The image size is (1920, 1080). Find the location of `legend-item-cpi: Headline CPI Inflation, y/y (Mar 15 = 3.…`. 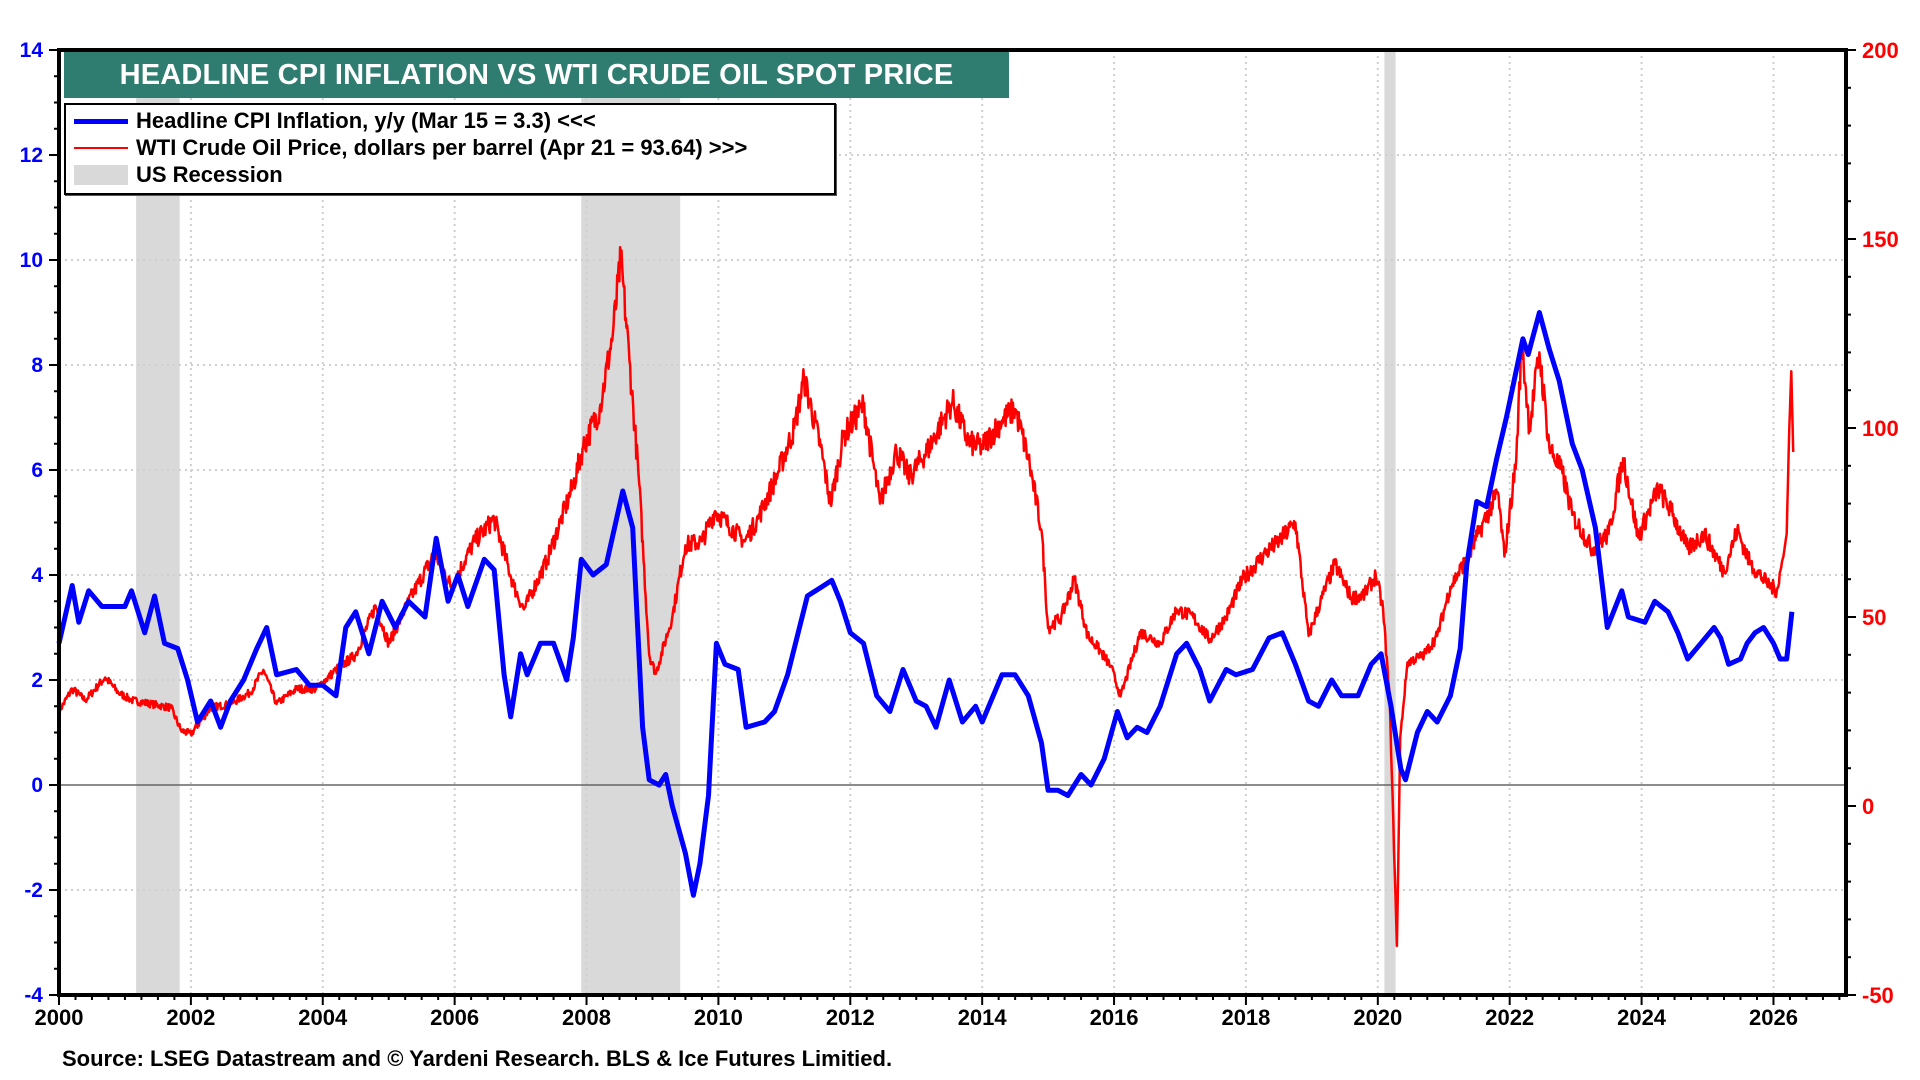

legend-item-cpi: Headline CPI Inflation, y/y (Mar 15 = 3.… is located at coordinates (335, 121).